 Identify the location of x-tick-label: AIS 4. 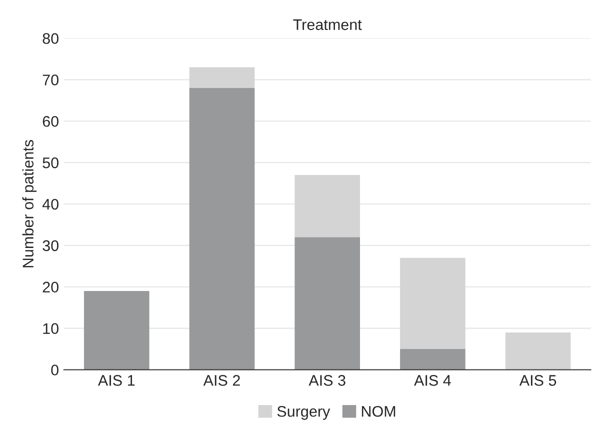
(432, 380).